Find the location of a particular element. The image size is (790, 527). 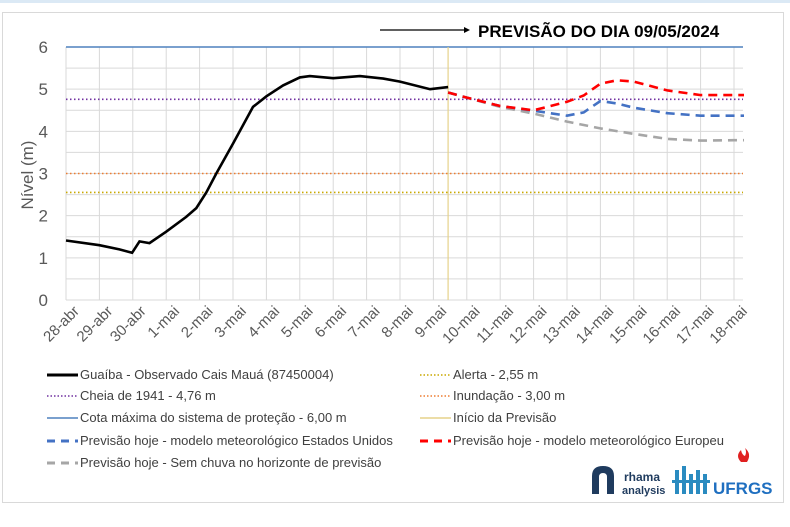

ufrgs-logo: UFRGS is located at coordinates (743, 473).